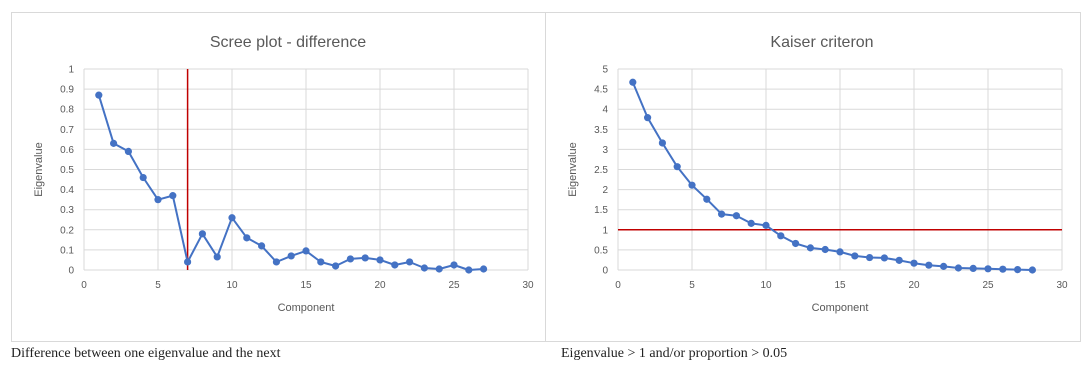 Image resolution: width=1086 pixels, height=366 pixels. I want to click on y-tick-label: 1.5, so click(601, 210).